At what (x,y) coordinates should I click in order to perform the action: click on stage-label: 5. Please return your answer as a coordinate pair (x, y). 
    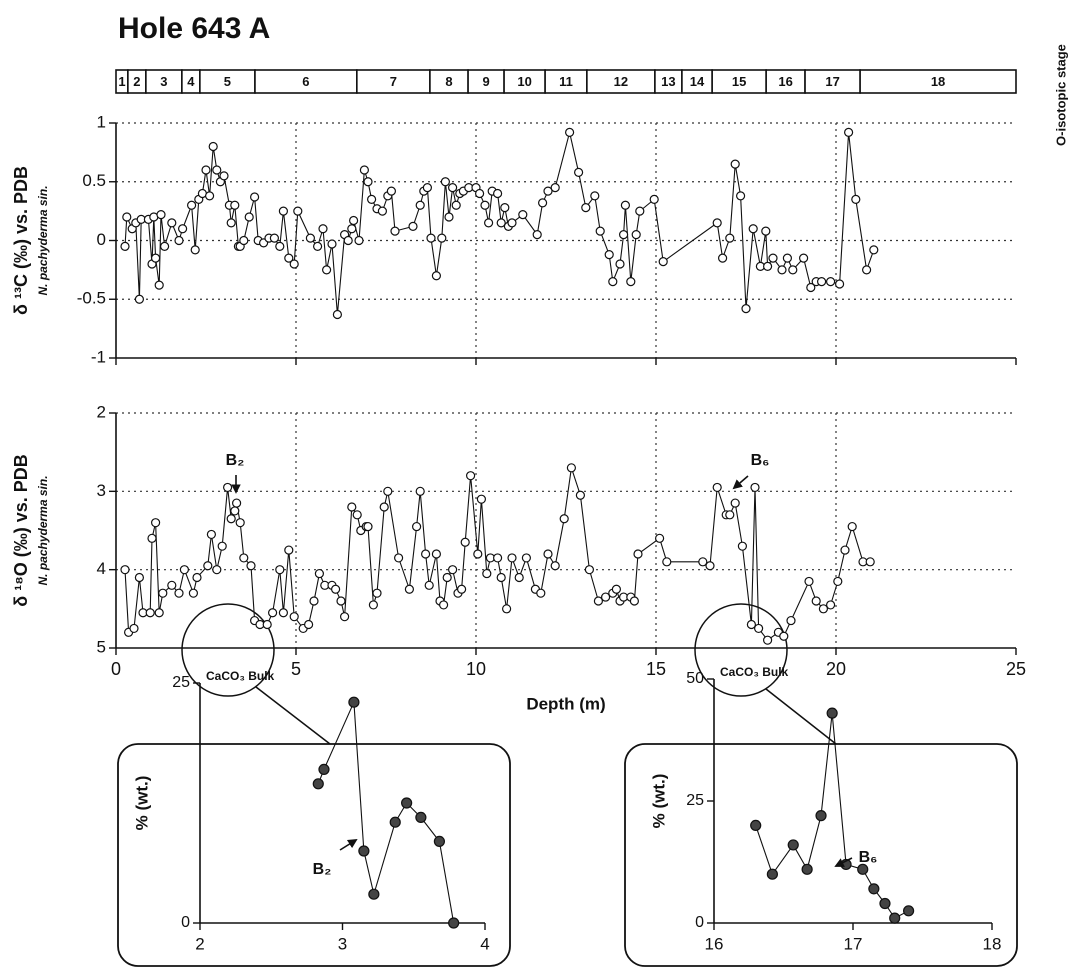
    Looking at the image, I should click on (227, 81).